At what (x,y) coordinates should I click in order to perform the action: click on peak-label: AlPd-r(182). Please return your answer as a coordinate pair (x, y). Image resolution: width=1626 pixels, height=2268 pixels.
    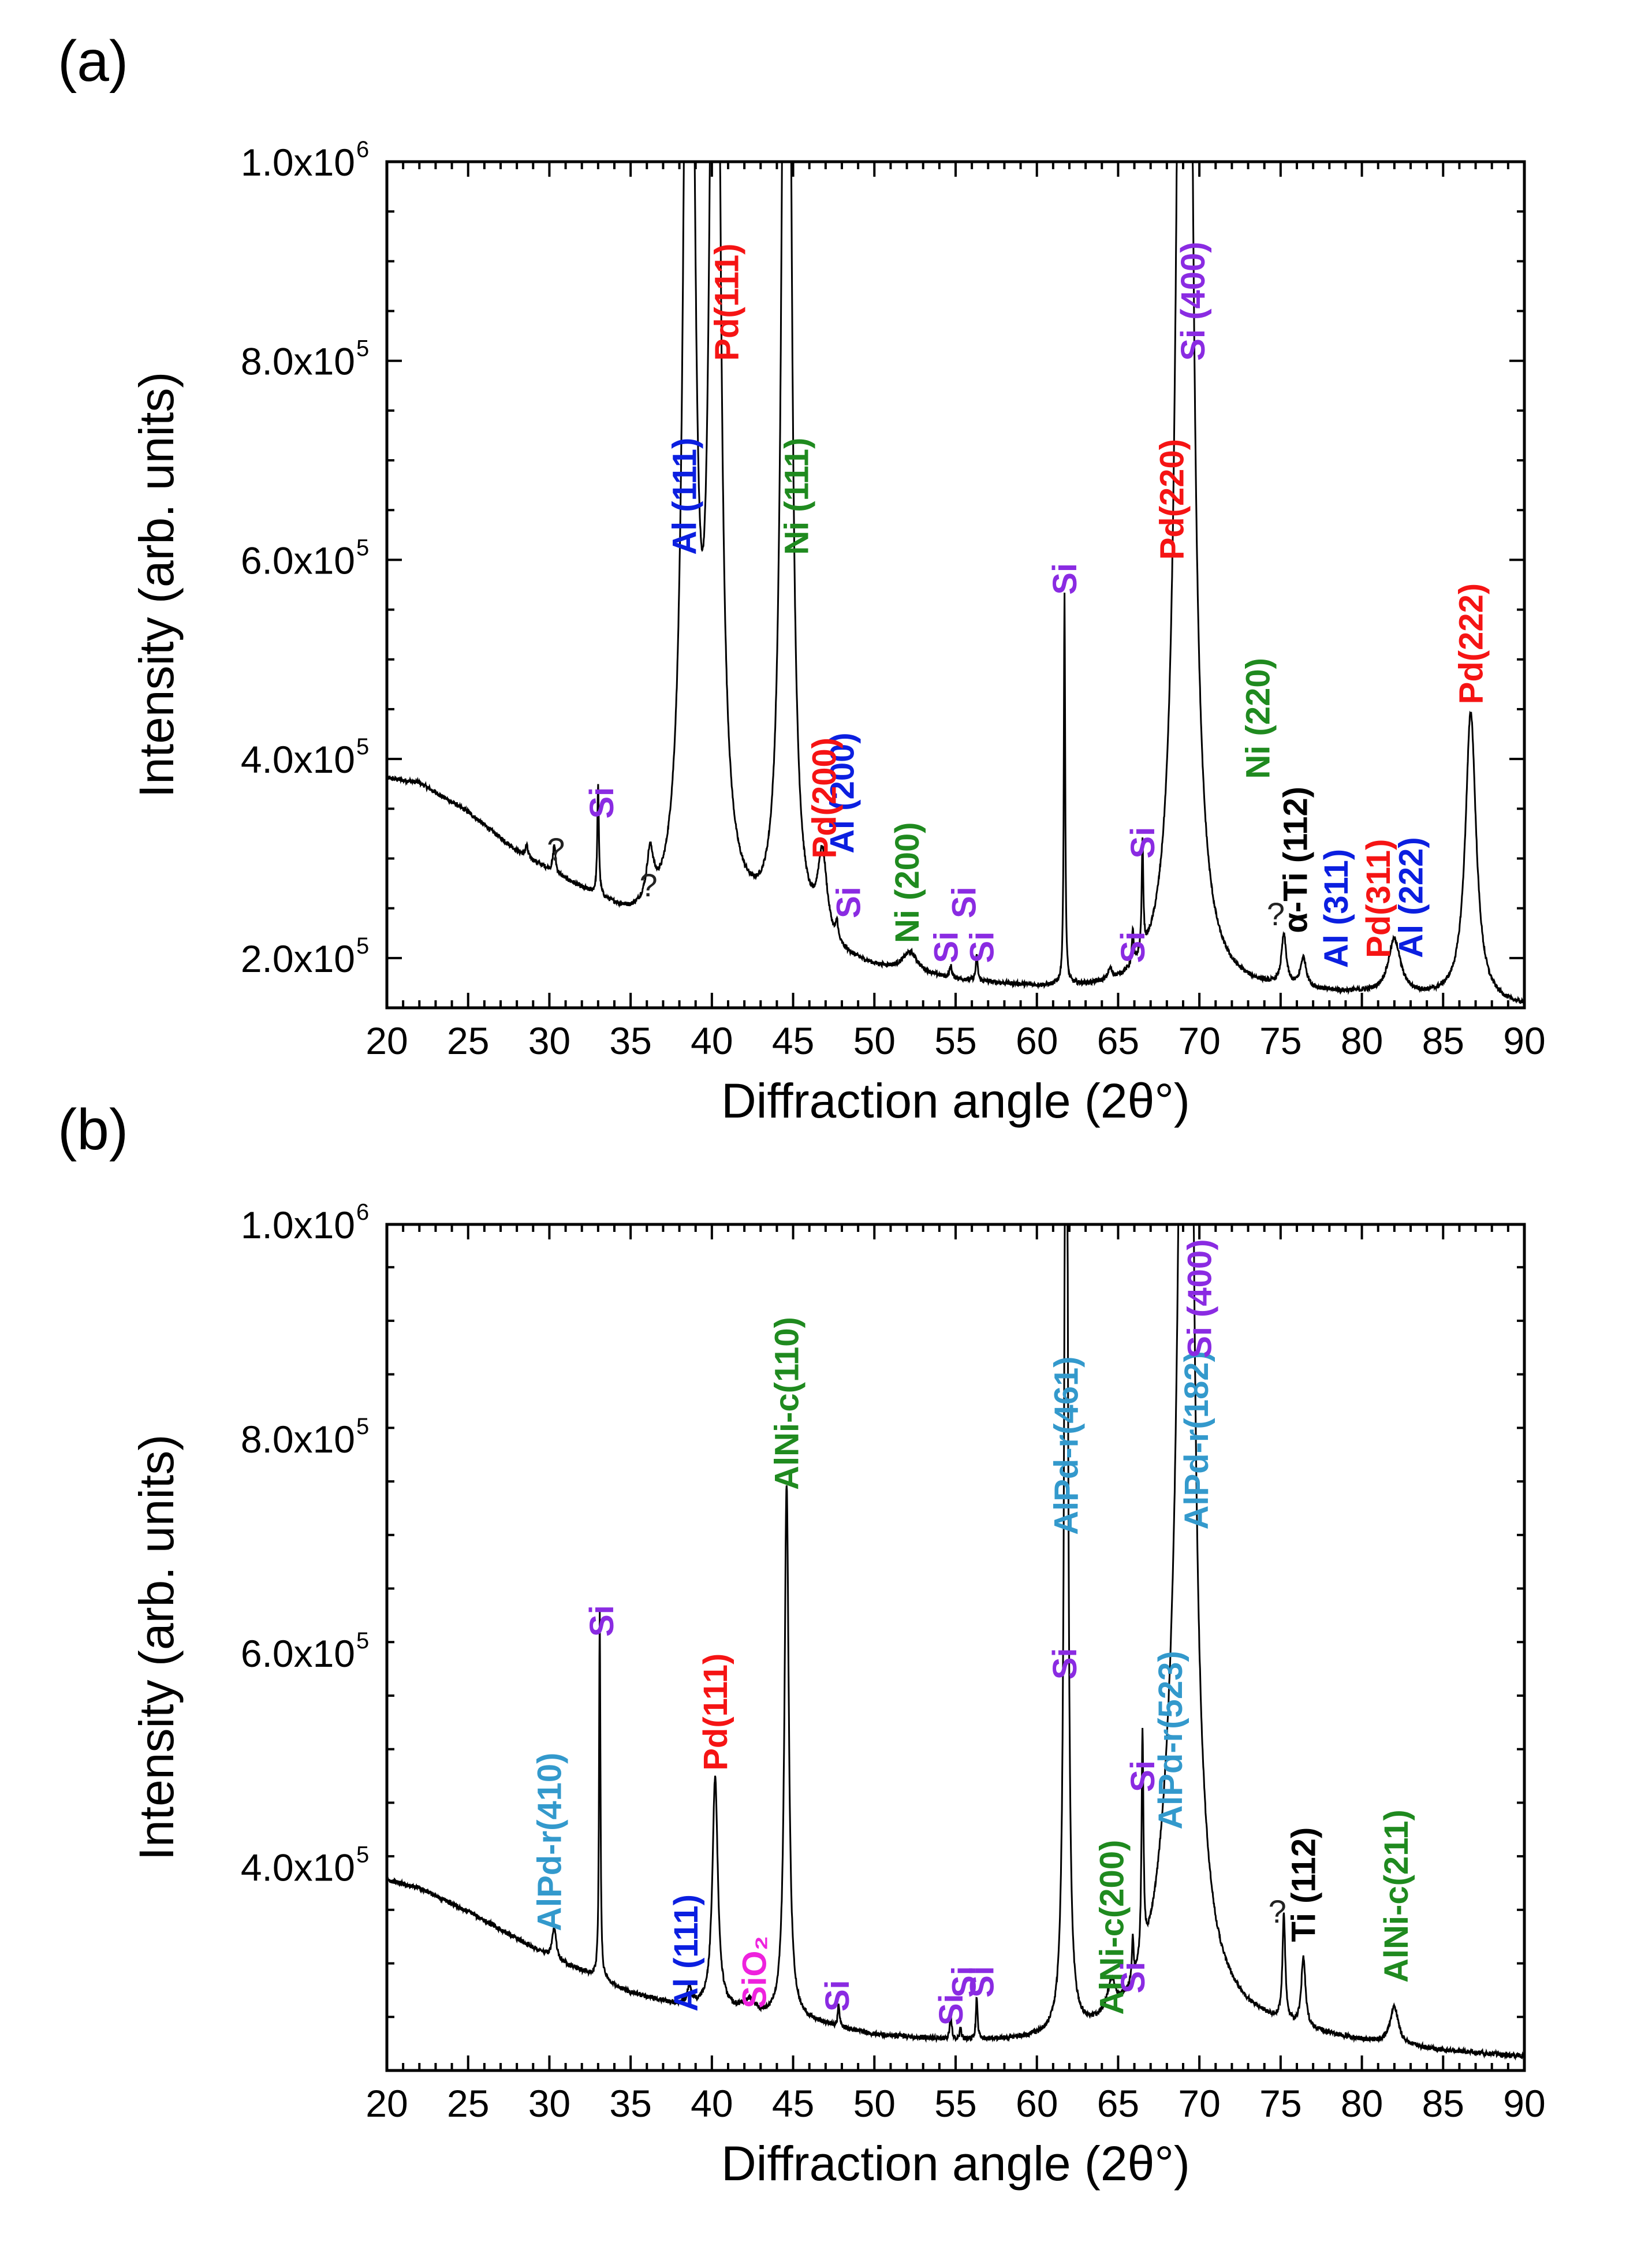
    Looking at the image, I should click on (1196, 1440).